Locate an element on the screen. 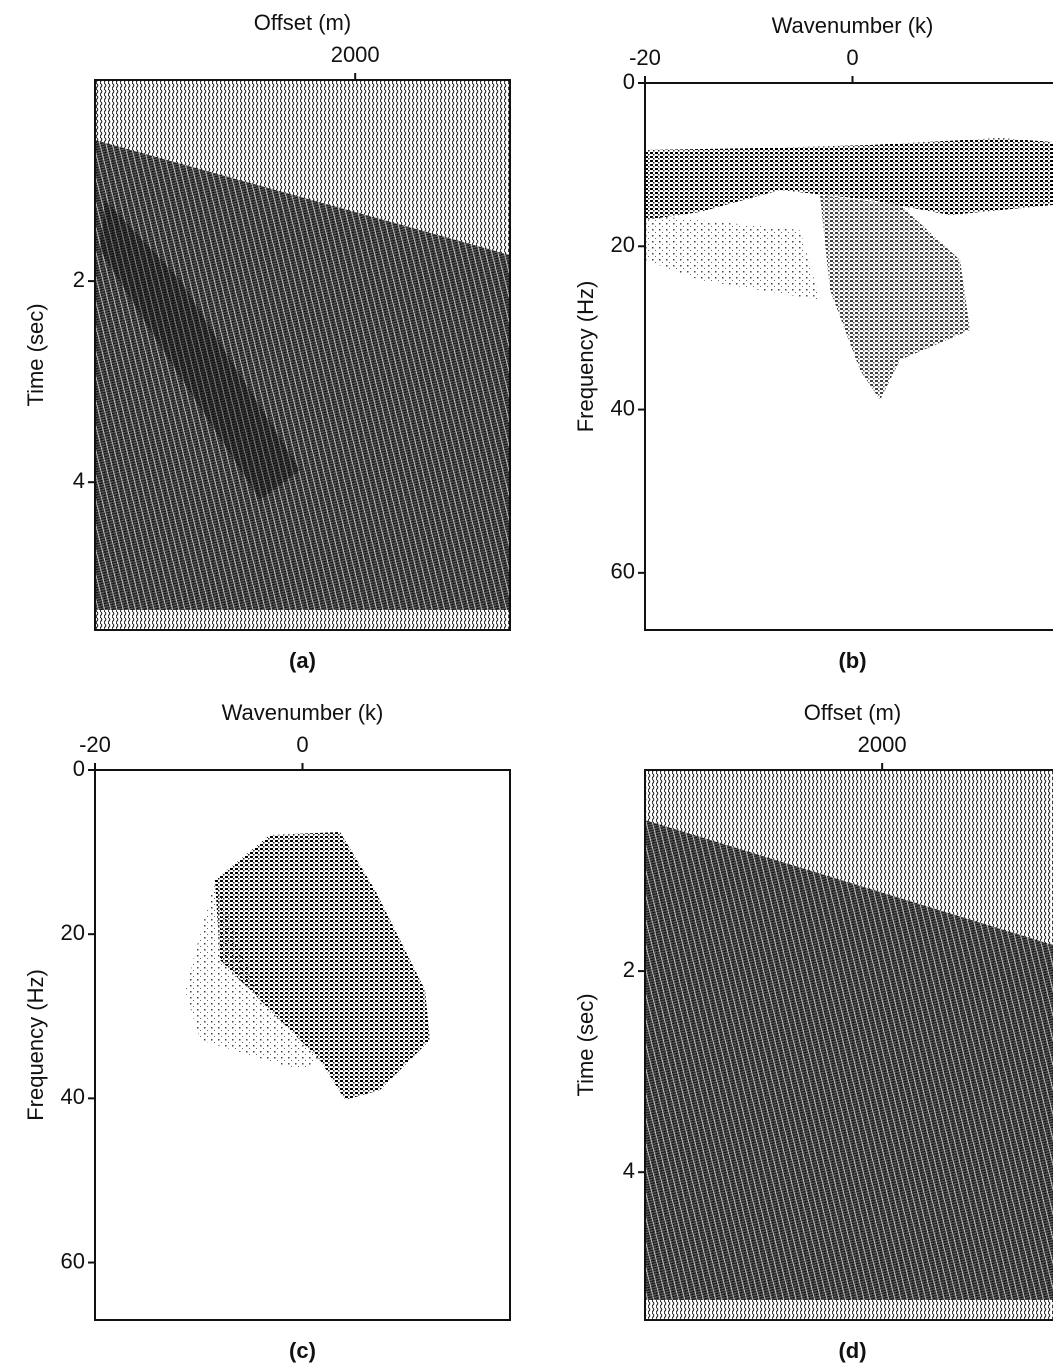  panel-caption: (c) is located at coordinates (302, 1350).